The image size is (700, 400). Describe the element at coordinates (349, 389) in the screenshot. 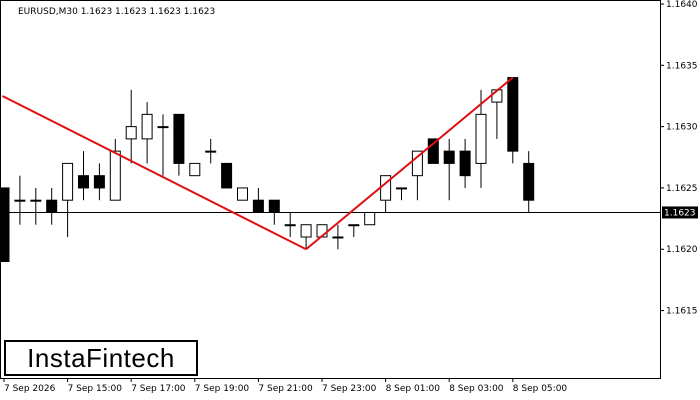

I see `x-tick-label: 7 Sep 23:00` at that location.